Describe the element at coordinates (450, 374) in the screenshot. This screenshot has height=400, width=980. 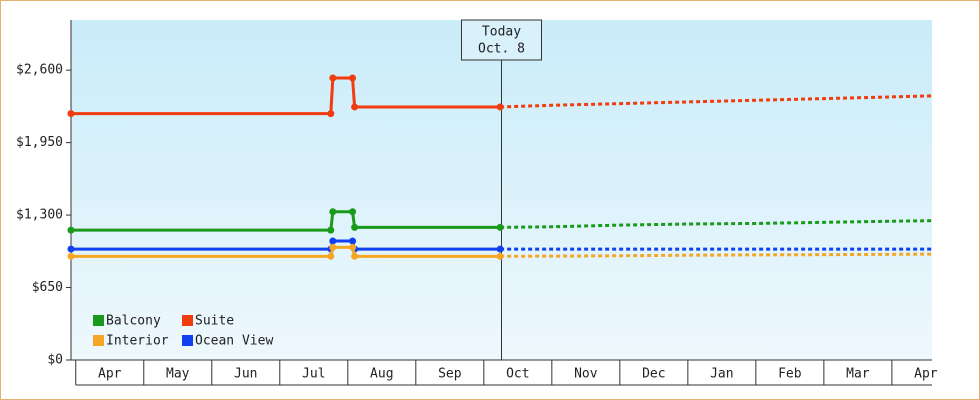
I see `x-tick-label: Sep` at that location.